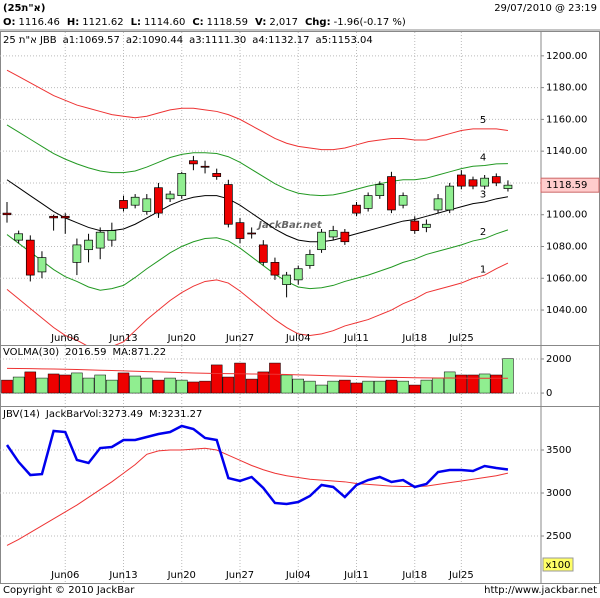 This screenshot has height=598, width=600. I want to click on band-label: 4, so click(483, 157).